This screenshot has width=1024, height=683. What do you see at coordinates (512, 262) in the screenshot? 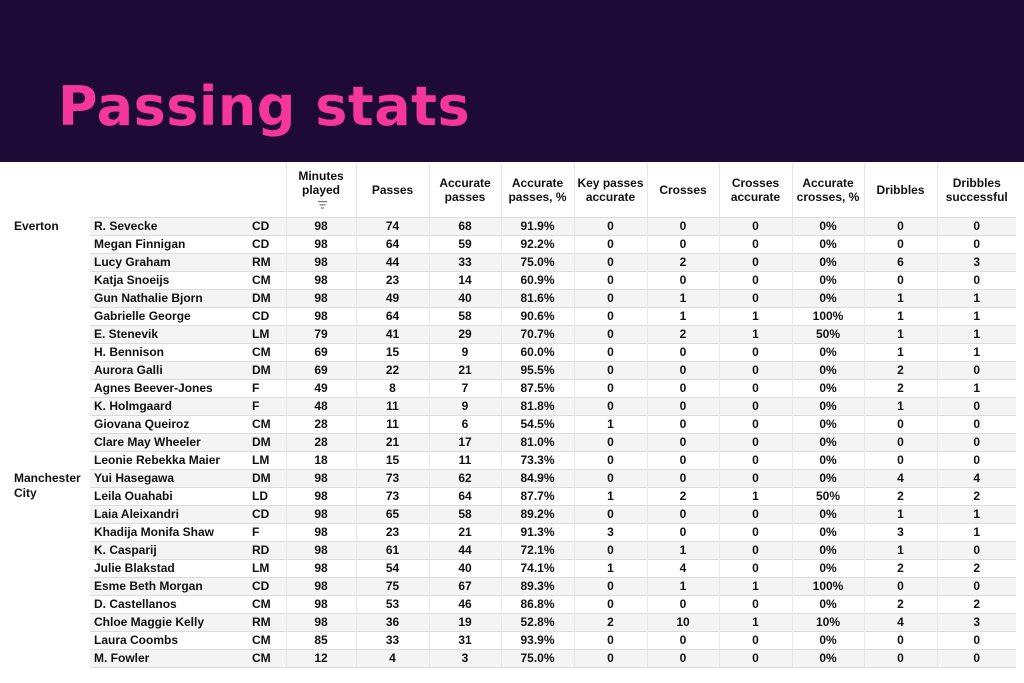
I see `table-row: Lucy Graham RM 98 44 33 75.0% 0 2 0 0% 6 3` at bounding box center [512, 262].